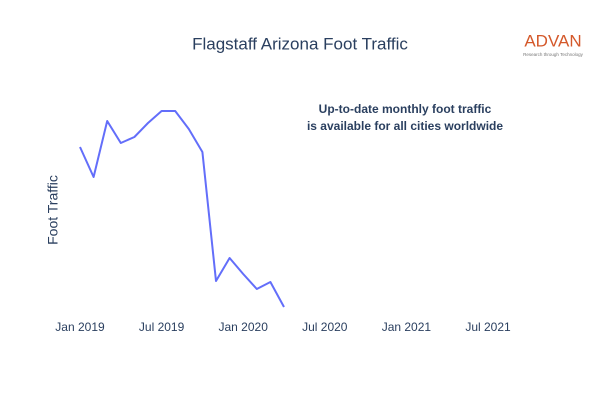 The height and width of the screenshot is (400, 600). Describe the element at coordinates (325, 327) in the screenshot. I see `x-tick-label: Jul 2020` at that location.